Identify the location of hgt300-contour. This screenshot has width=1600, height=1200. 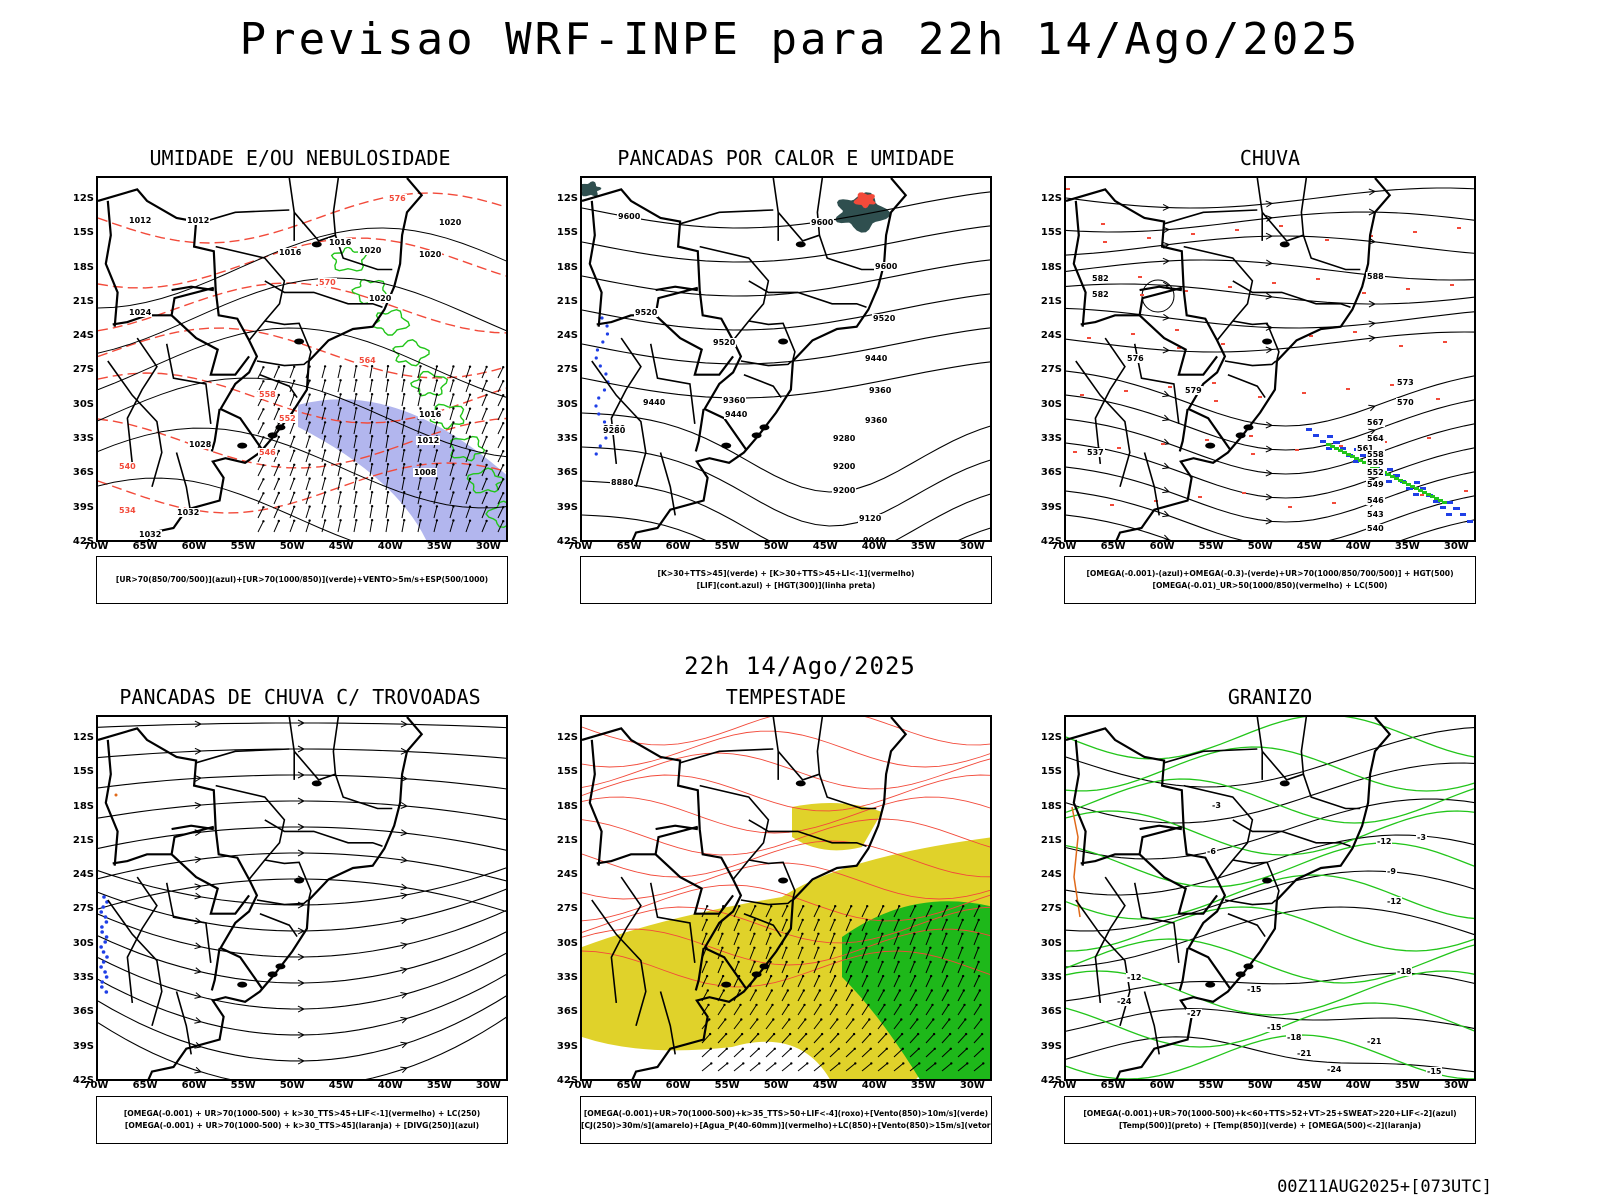
(786, 380).